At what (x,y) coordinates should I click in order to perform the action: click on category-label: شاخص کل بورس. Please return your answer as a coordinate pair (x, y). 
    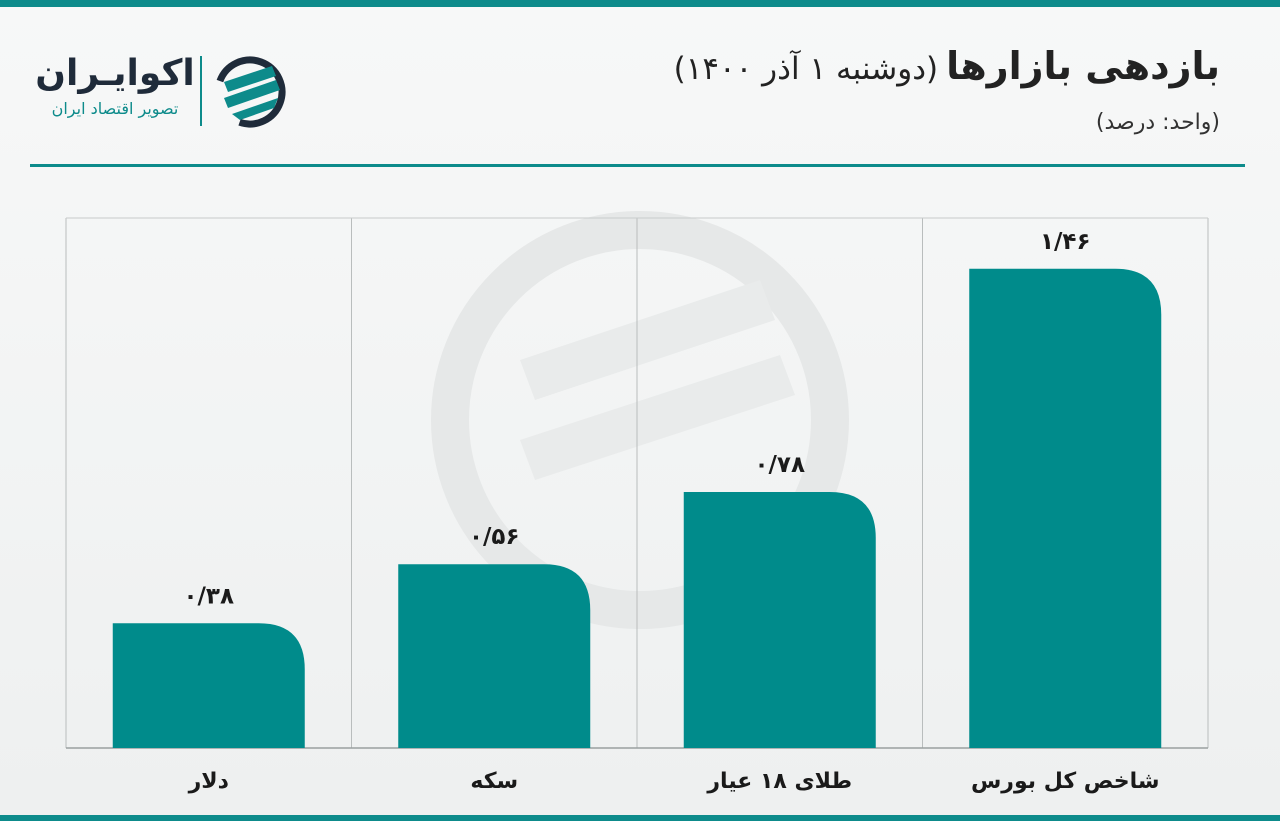
    Looking at the image, I should click on (1065, 781).